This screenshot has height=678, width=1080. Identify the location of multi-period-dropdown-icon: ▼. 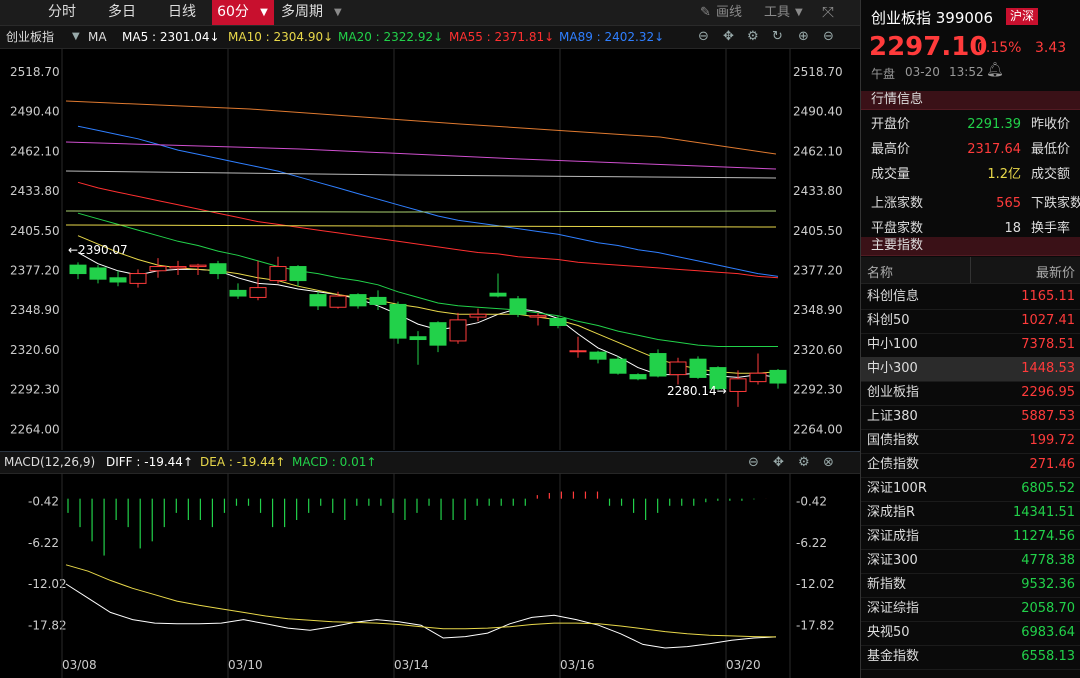
(338, 12).